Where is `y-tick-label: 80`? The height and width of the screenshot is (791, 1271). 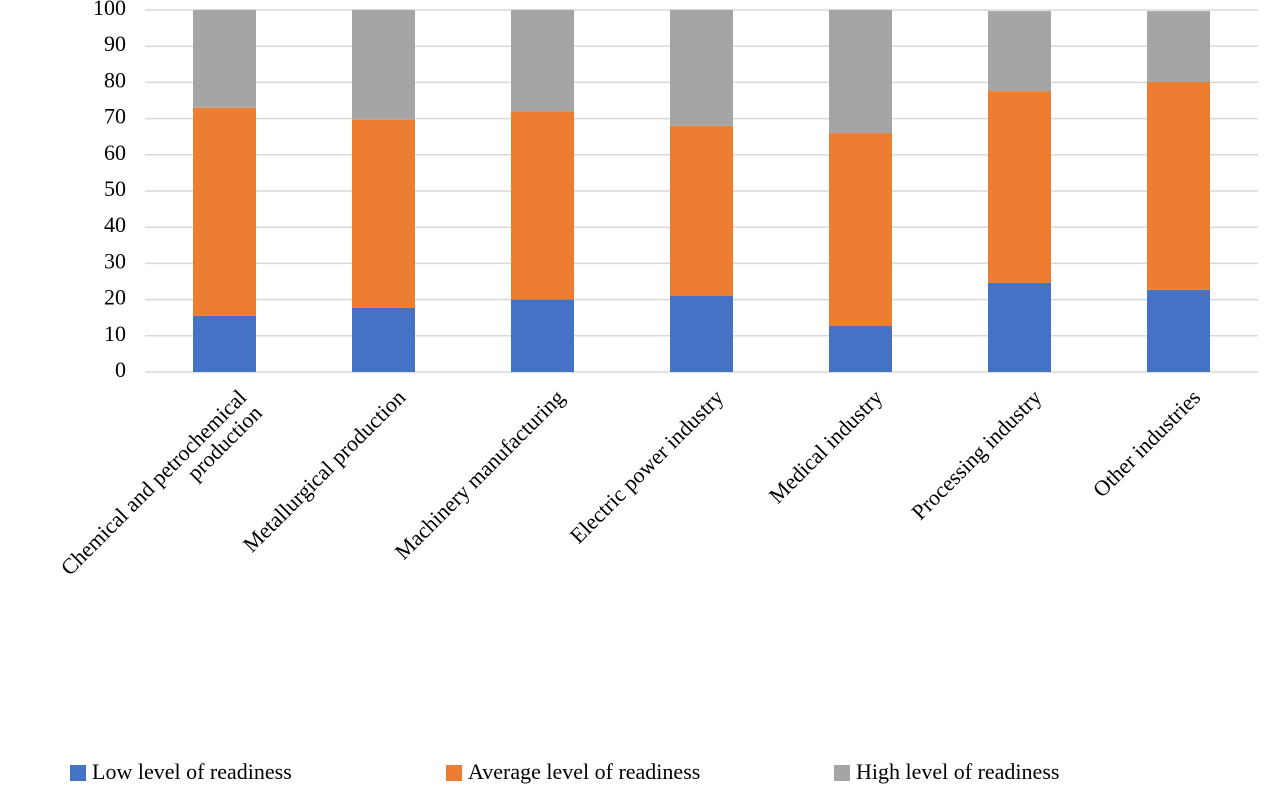 y-tick-label: 80 is located at coordinates (115, 79).